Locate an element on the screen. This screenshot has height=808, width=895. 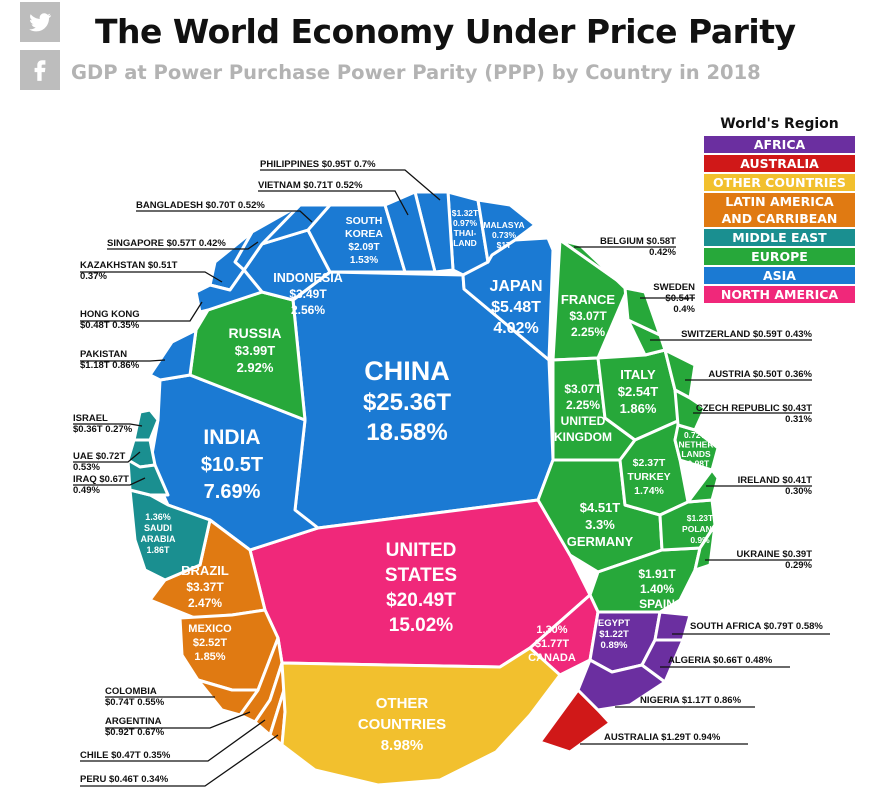
cell-nigeria is located at coordinates (621, 685).